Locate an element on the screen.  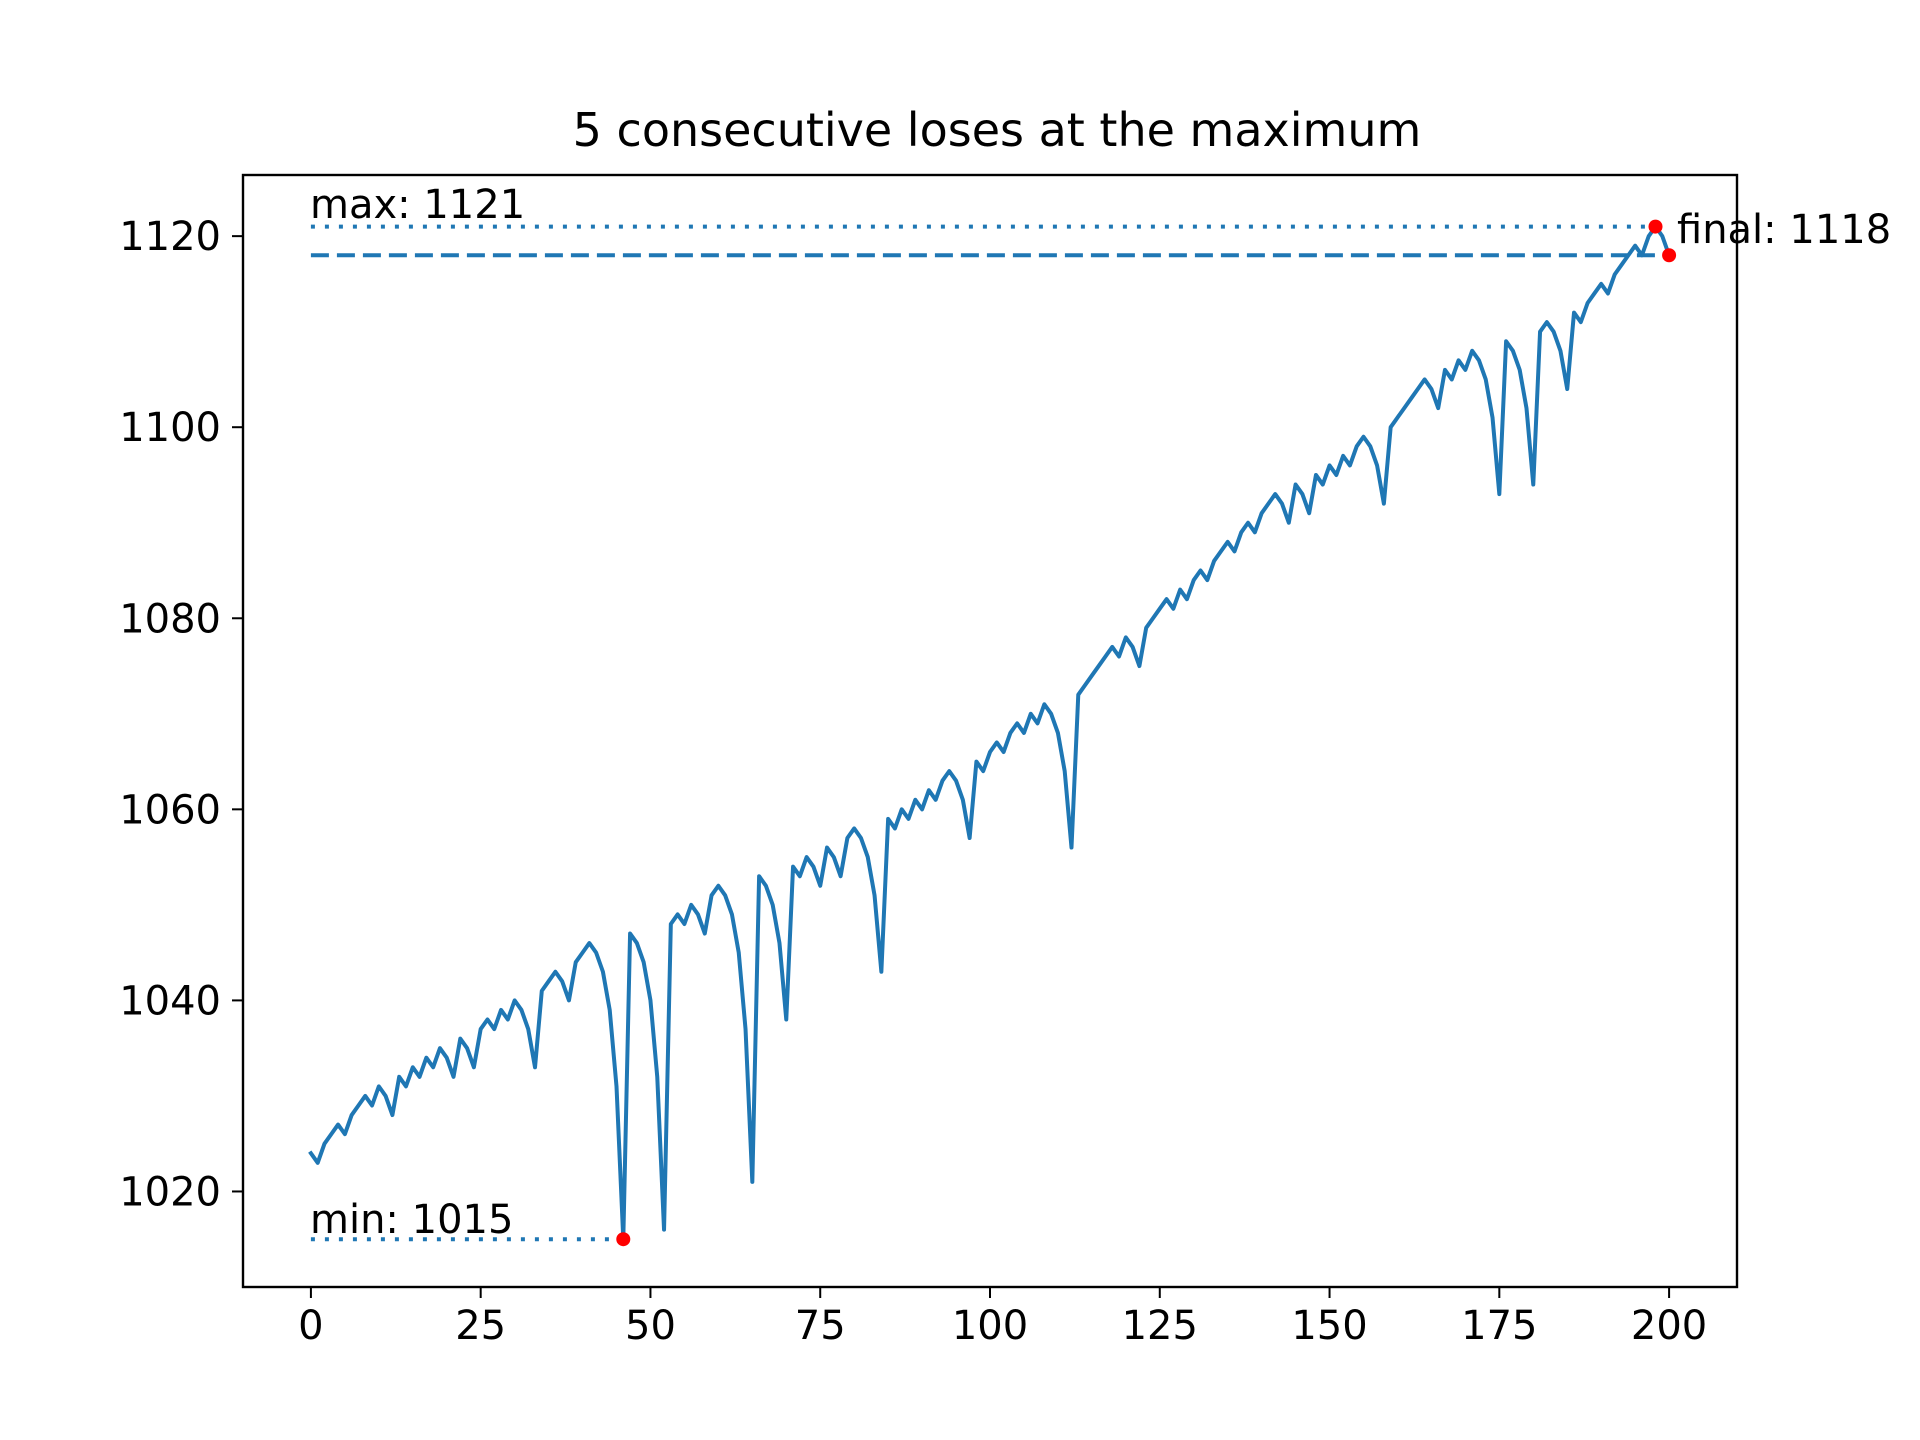
y-tick-label: 1040 is located at coordinates (170, 1001).